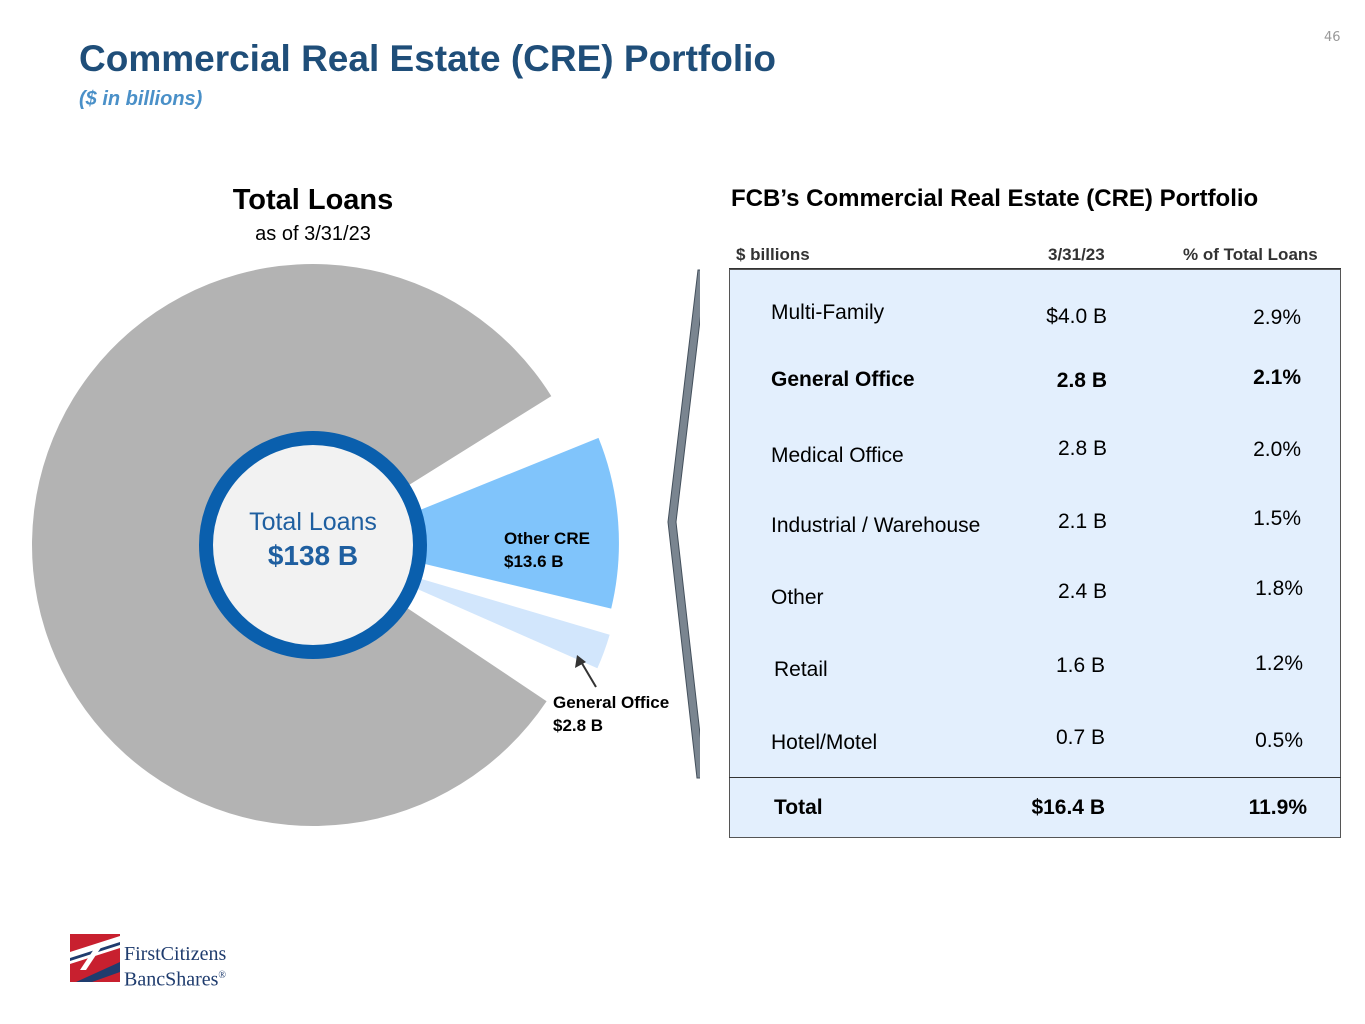 This screenshot has height=1024, width=1365. What do you see at coordinates (683, 524) in the screenshot?
I see `zoom-bracket` at bounding box center [683, 524].